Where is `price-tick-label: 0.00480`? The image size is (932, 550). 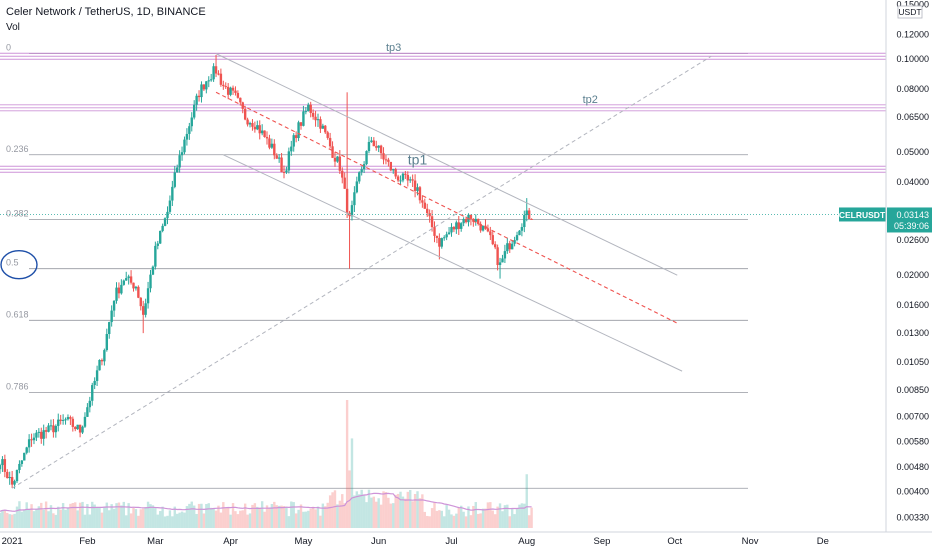
price-tick-label: 0.00480 is located at coordinates (912, 467).